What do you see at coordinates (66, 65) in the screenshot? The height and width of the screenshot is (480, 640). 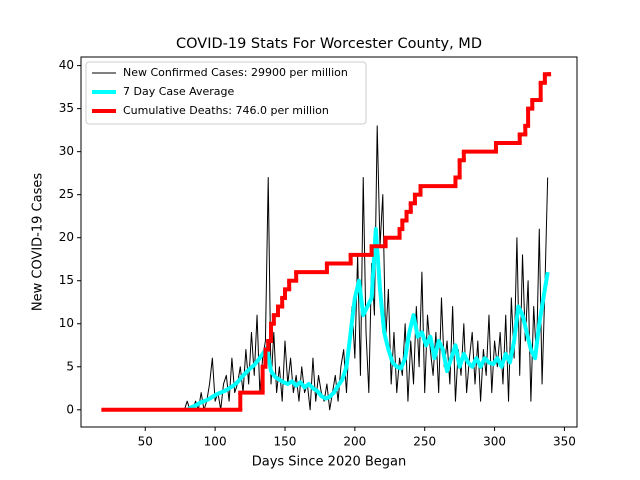 I see `y-tick-label: 40` at bounding box center [66, 65].